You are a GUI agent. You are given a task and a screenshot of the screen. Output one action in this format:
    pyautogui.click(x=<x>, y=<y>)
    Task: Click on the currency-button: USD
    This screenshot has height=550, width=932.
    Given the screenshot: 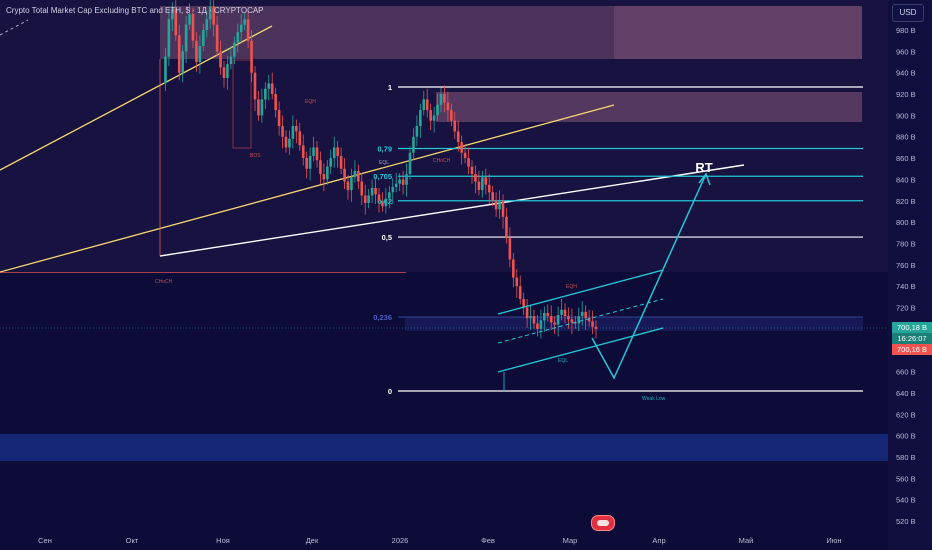 What is the action you would take?
    pyautogui.click(x=908, y=13)
    